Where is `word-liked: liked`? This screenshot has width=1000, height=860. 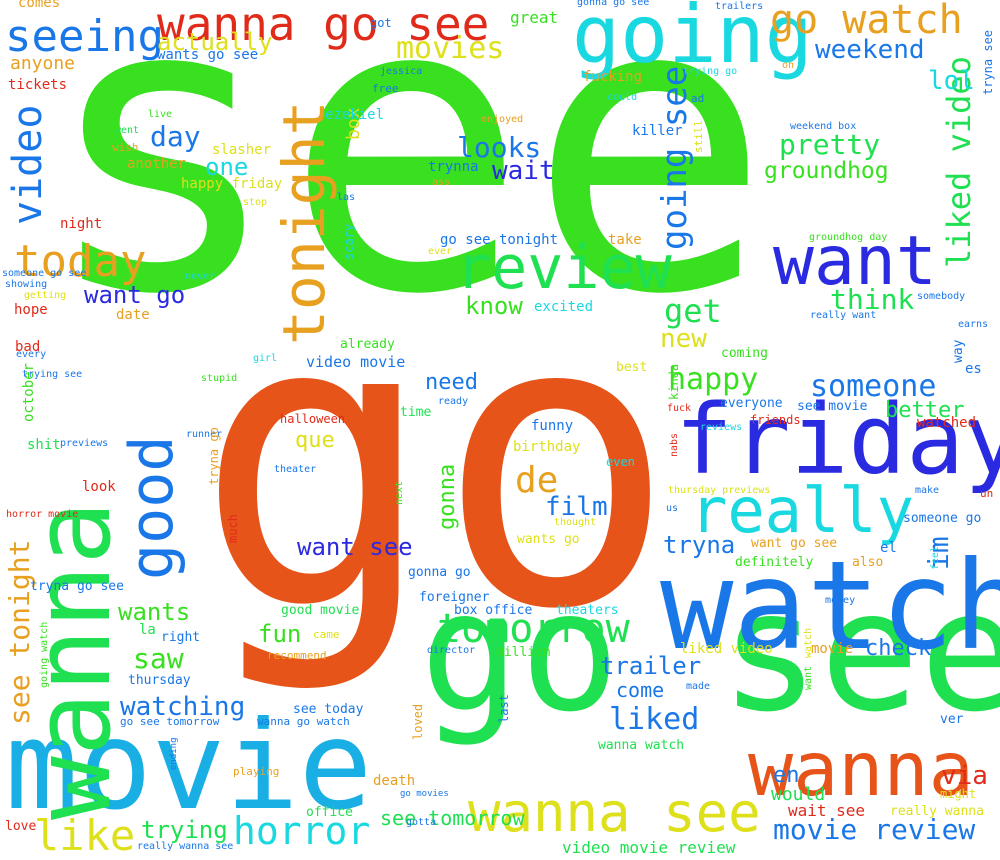
word-liked: liked is located at coordinates (654, 719).